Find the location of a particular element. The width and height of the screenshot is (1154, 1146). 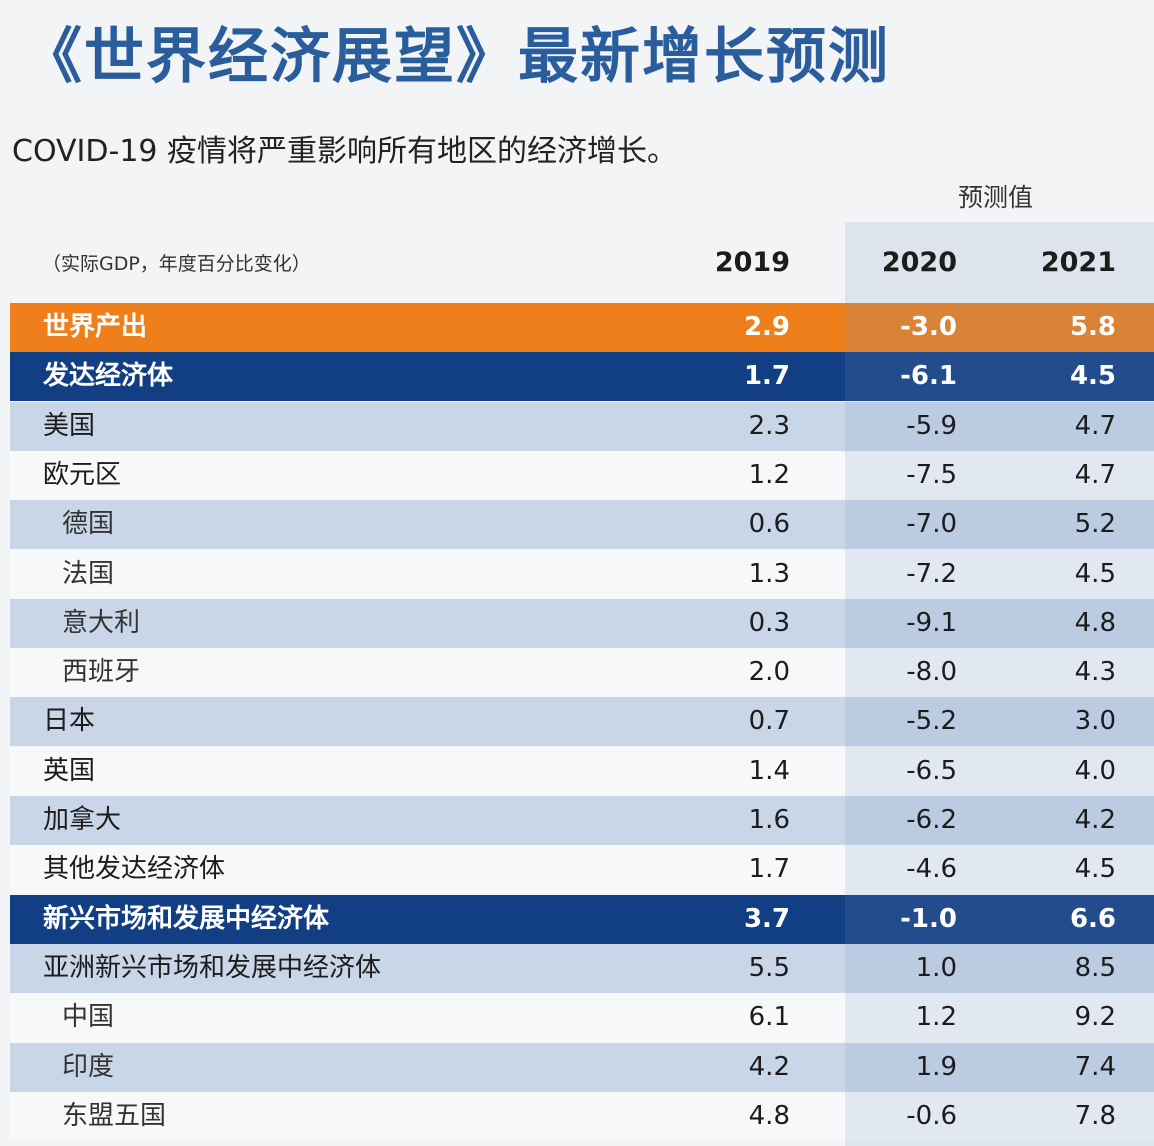

table-cell: 2.0 is located at coordinates (769, 672).